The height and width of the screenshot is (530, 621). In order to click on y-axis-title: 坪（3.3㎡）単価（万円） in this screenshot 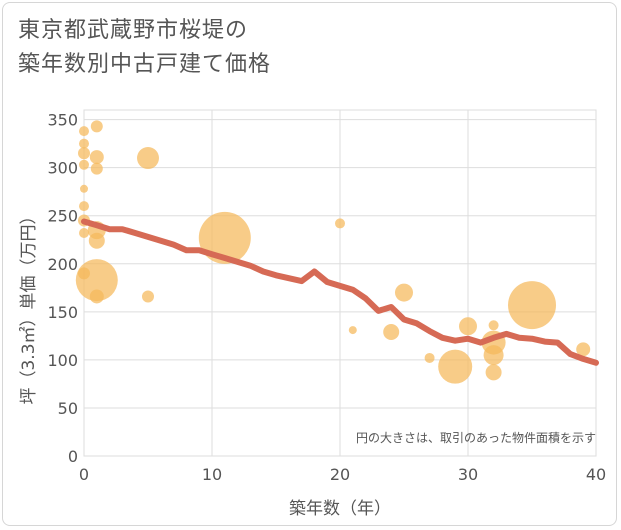, I will do `click(29, 305)`.